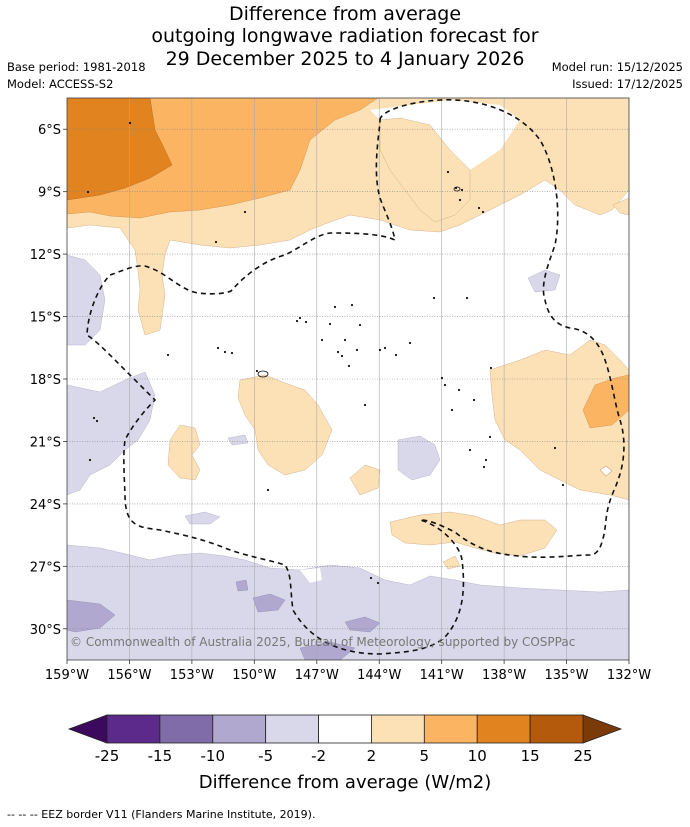  I want to click on colorbar: -25 -15 -10 -5 -2 2 5 10 15 25, so click(345, 739).